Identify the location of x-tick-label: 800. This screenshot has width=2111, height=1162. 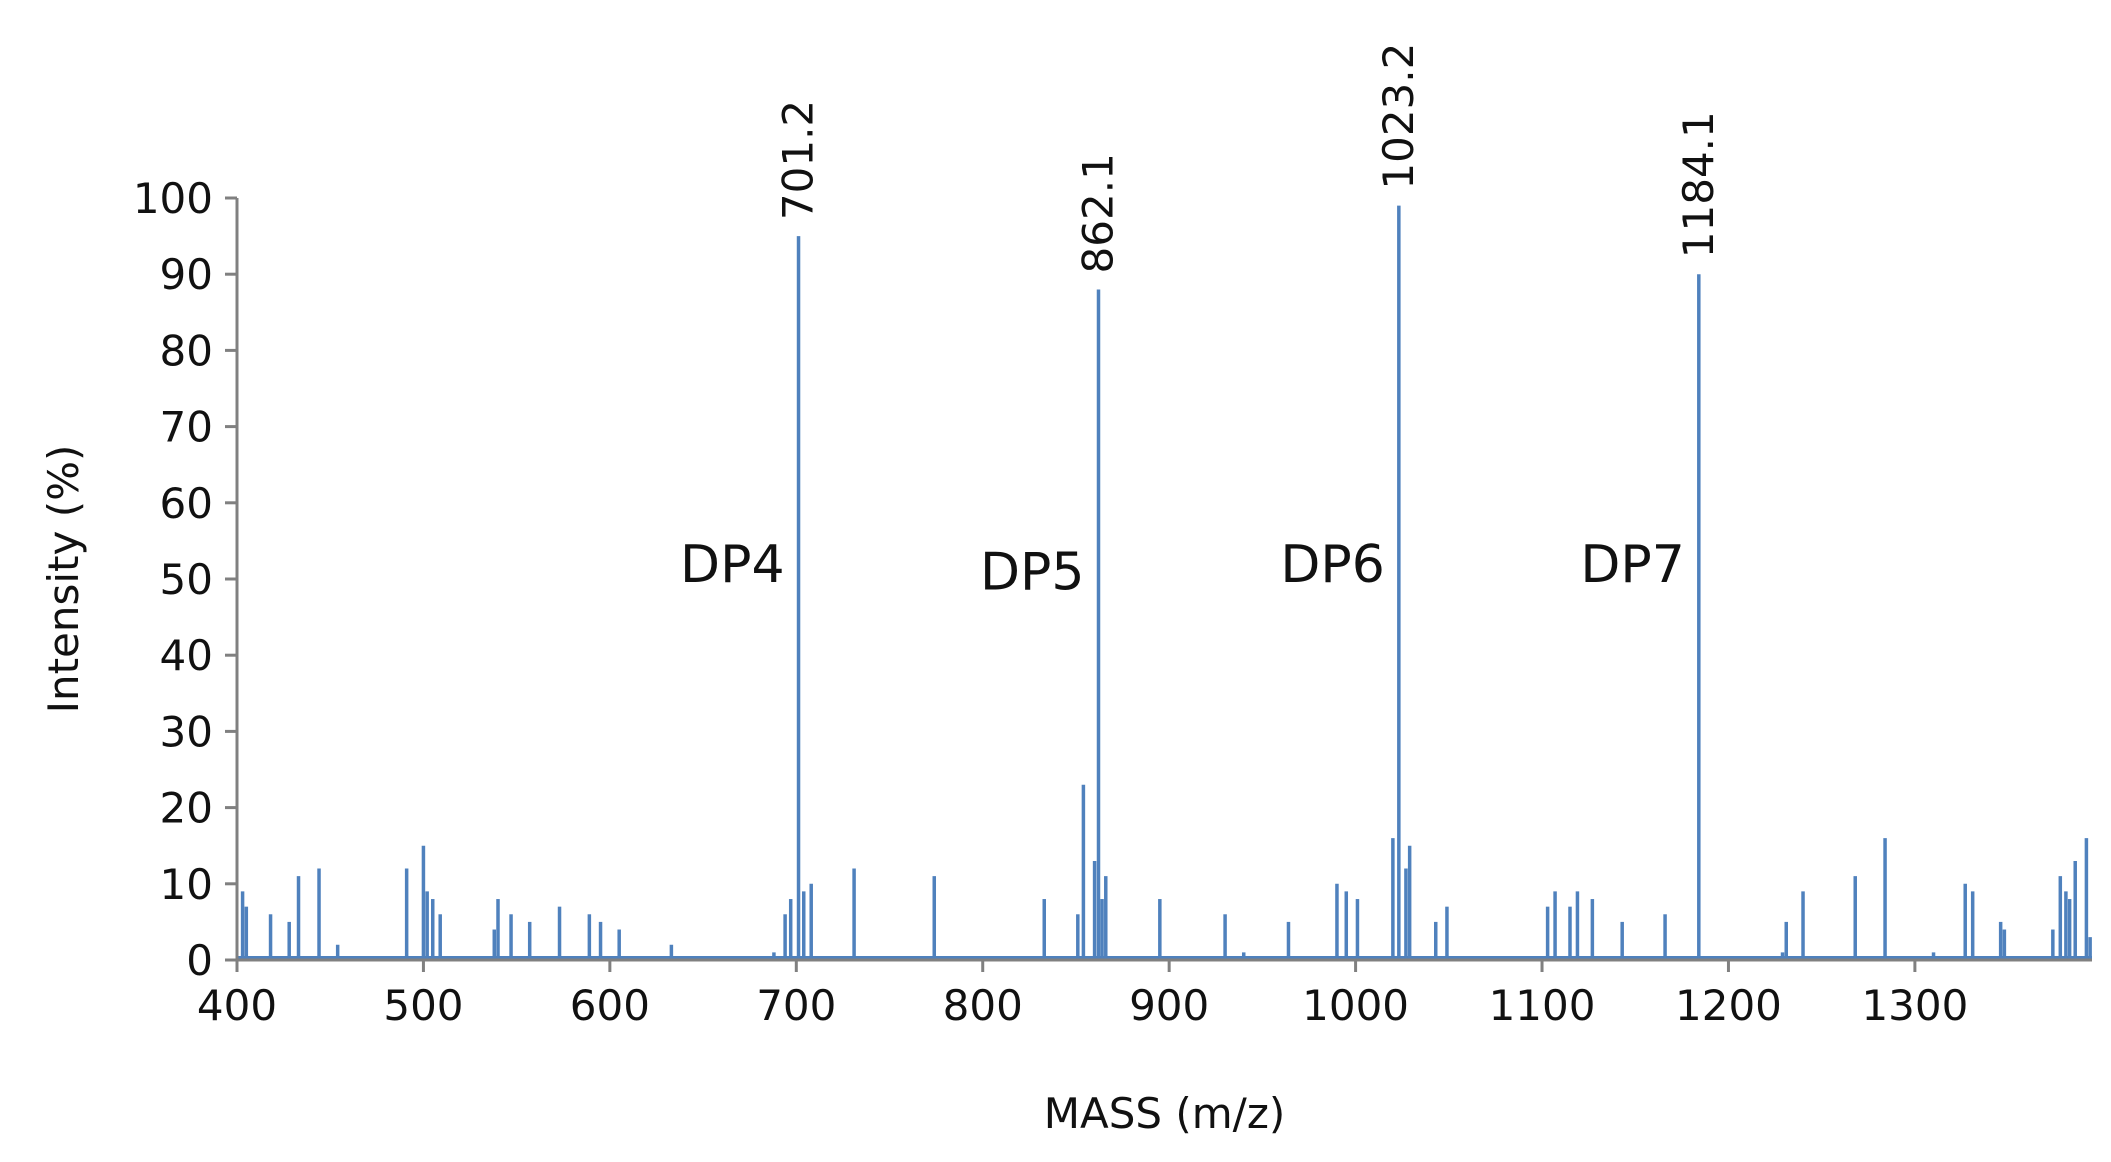
(983, 1005).